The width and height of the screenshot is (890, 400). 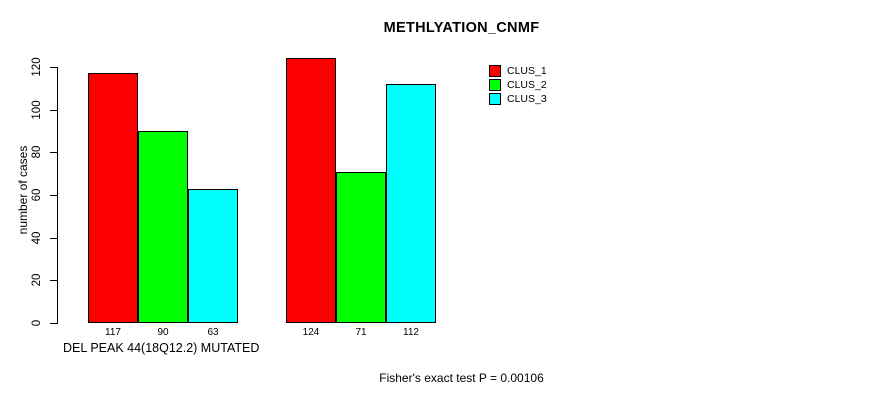 I want to click on chart-title: METHLYATION_CNMF, so click(x=461, y=28).